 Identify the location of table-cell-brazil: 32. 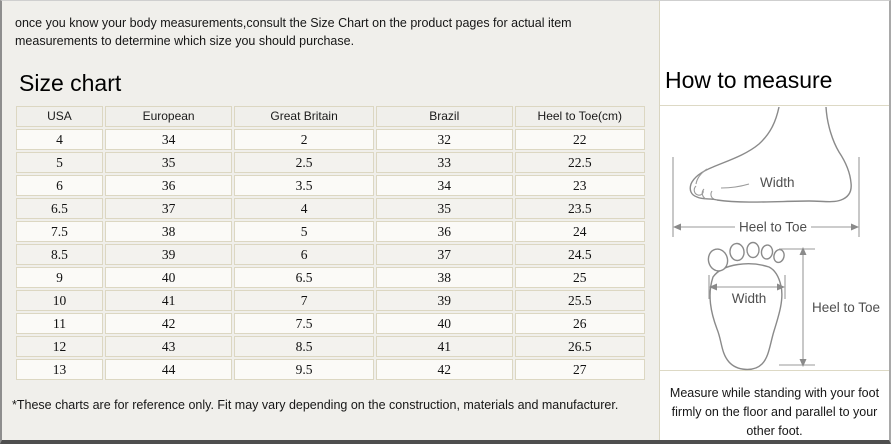
(444, 140).